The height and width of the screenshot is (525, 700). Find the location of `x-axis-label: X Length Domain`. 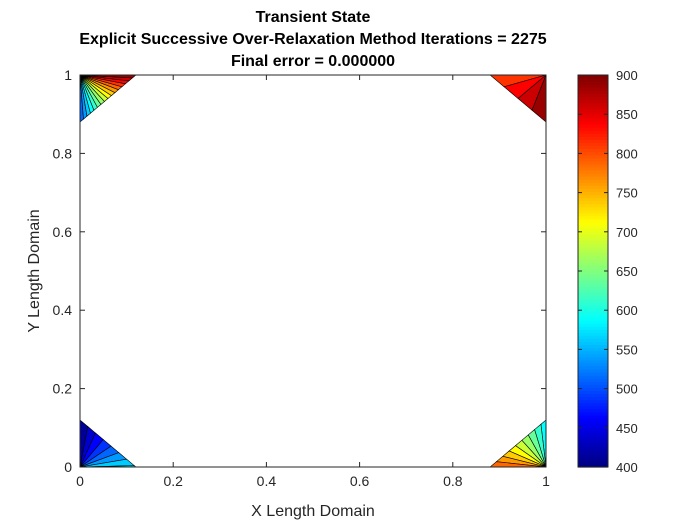

x-axis-label: X Length Domain is located at coordinates (313, 511).